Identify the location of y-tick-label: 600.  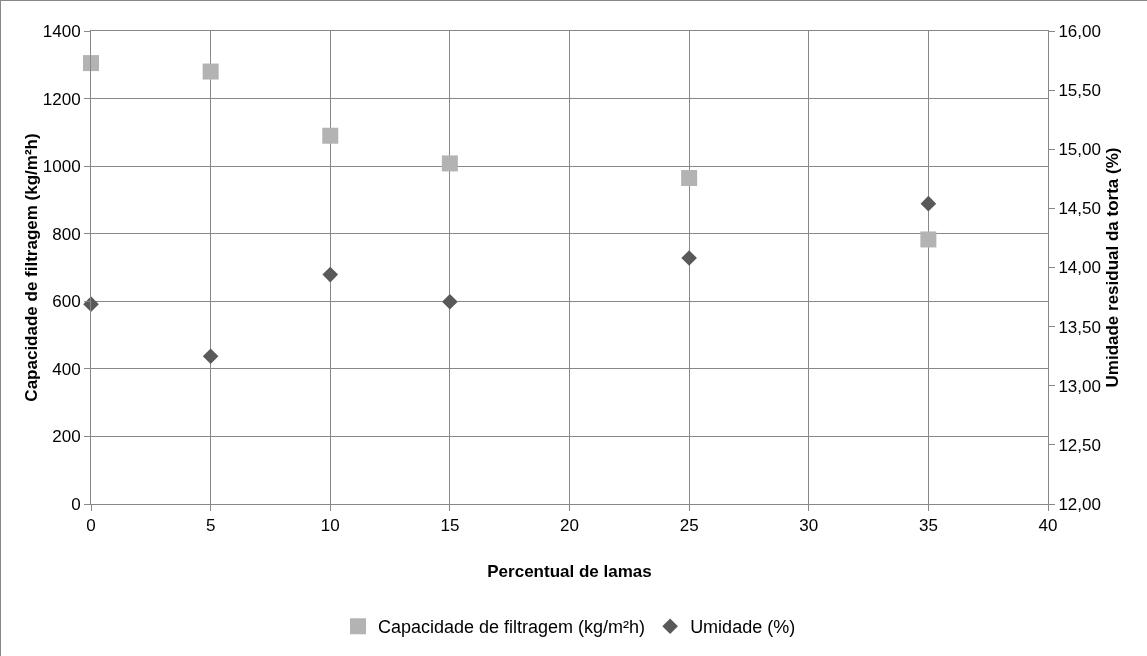
(66, 302).